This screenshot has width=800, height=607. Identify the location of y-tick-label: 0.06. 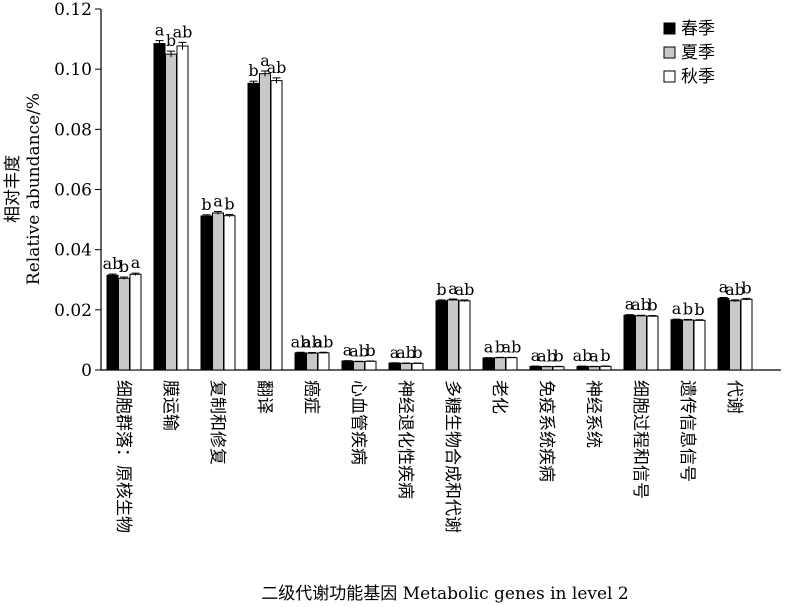
(73, 191).